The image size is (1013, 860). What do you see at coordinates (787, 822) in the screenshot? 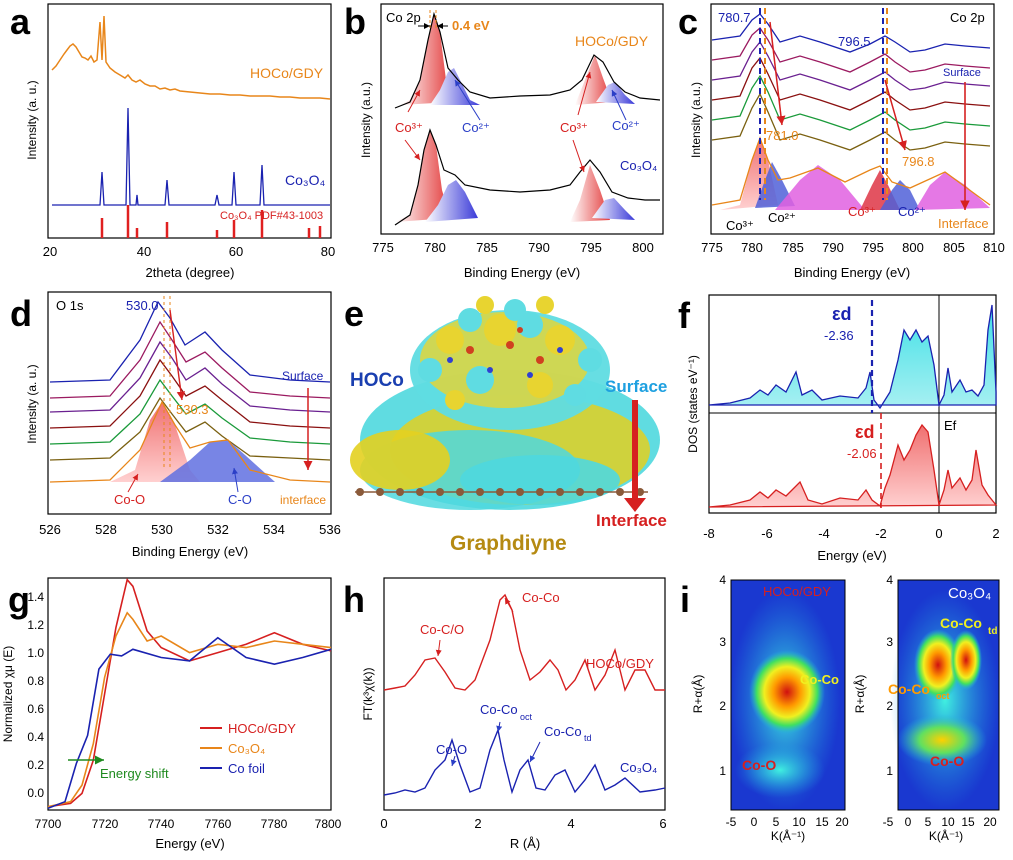
I see `x-ticks-i-left: -5 0 5 10 15 20` at bounding box center [787, 822].